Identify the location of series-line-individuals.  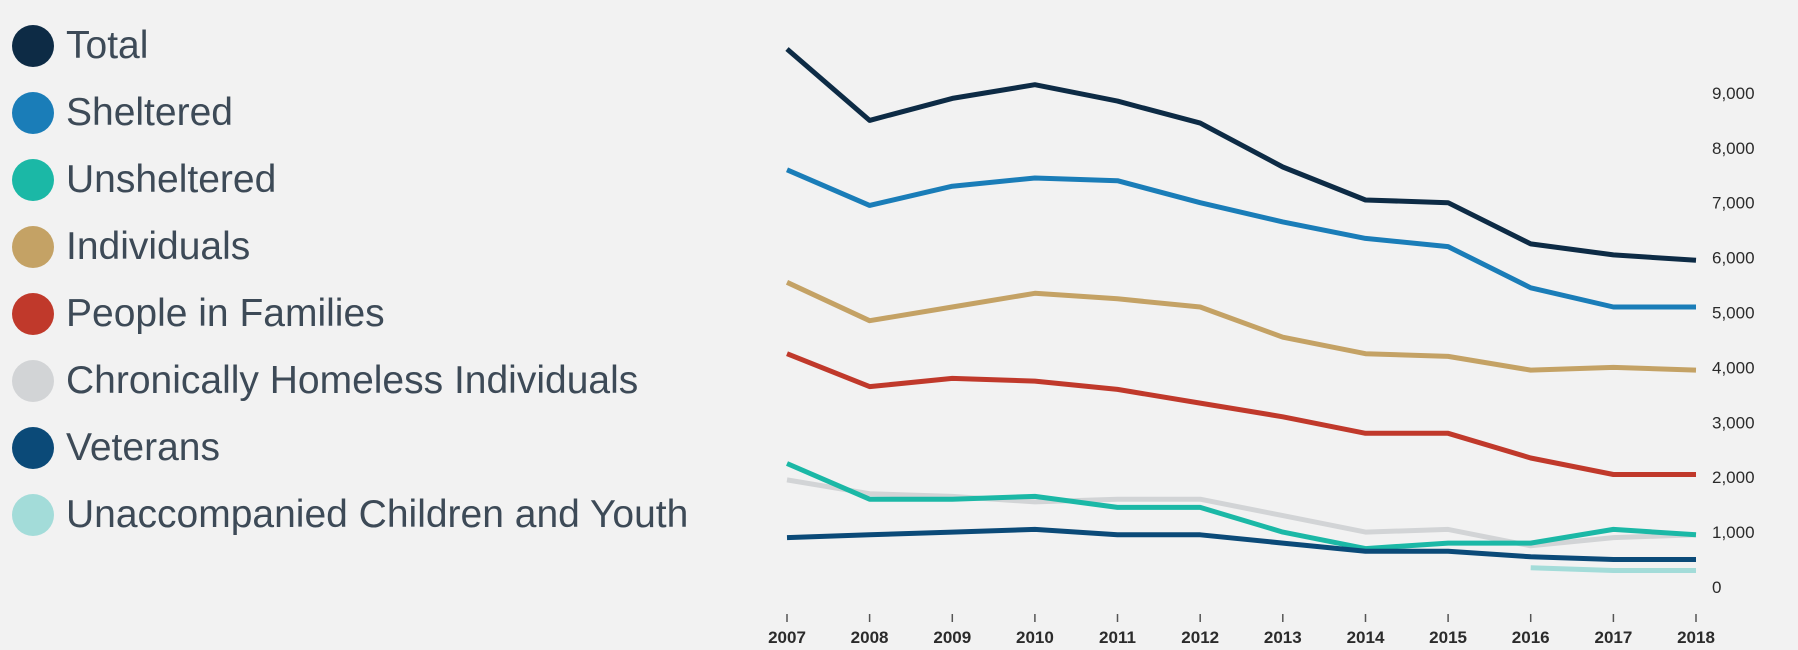
(1241, 326).